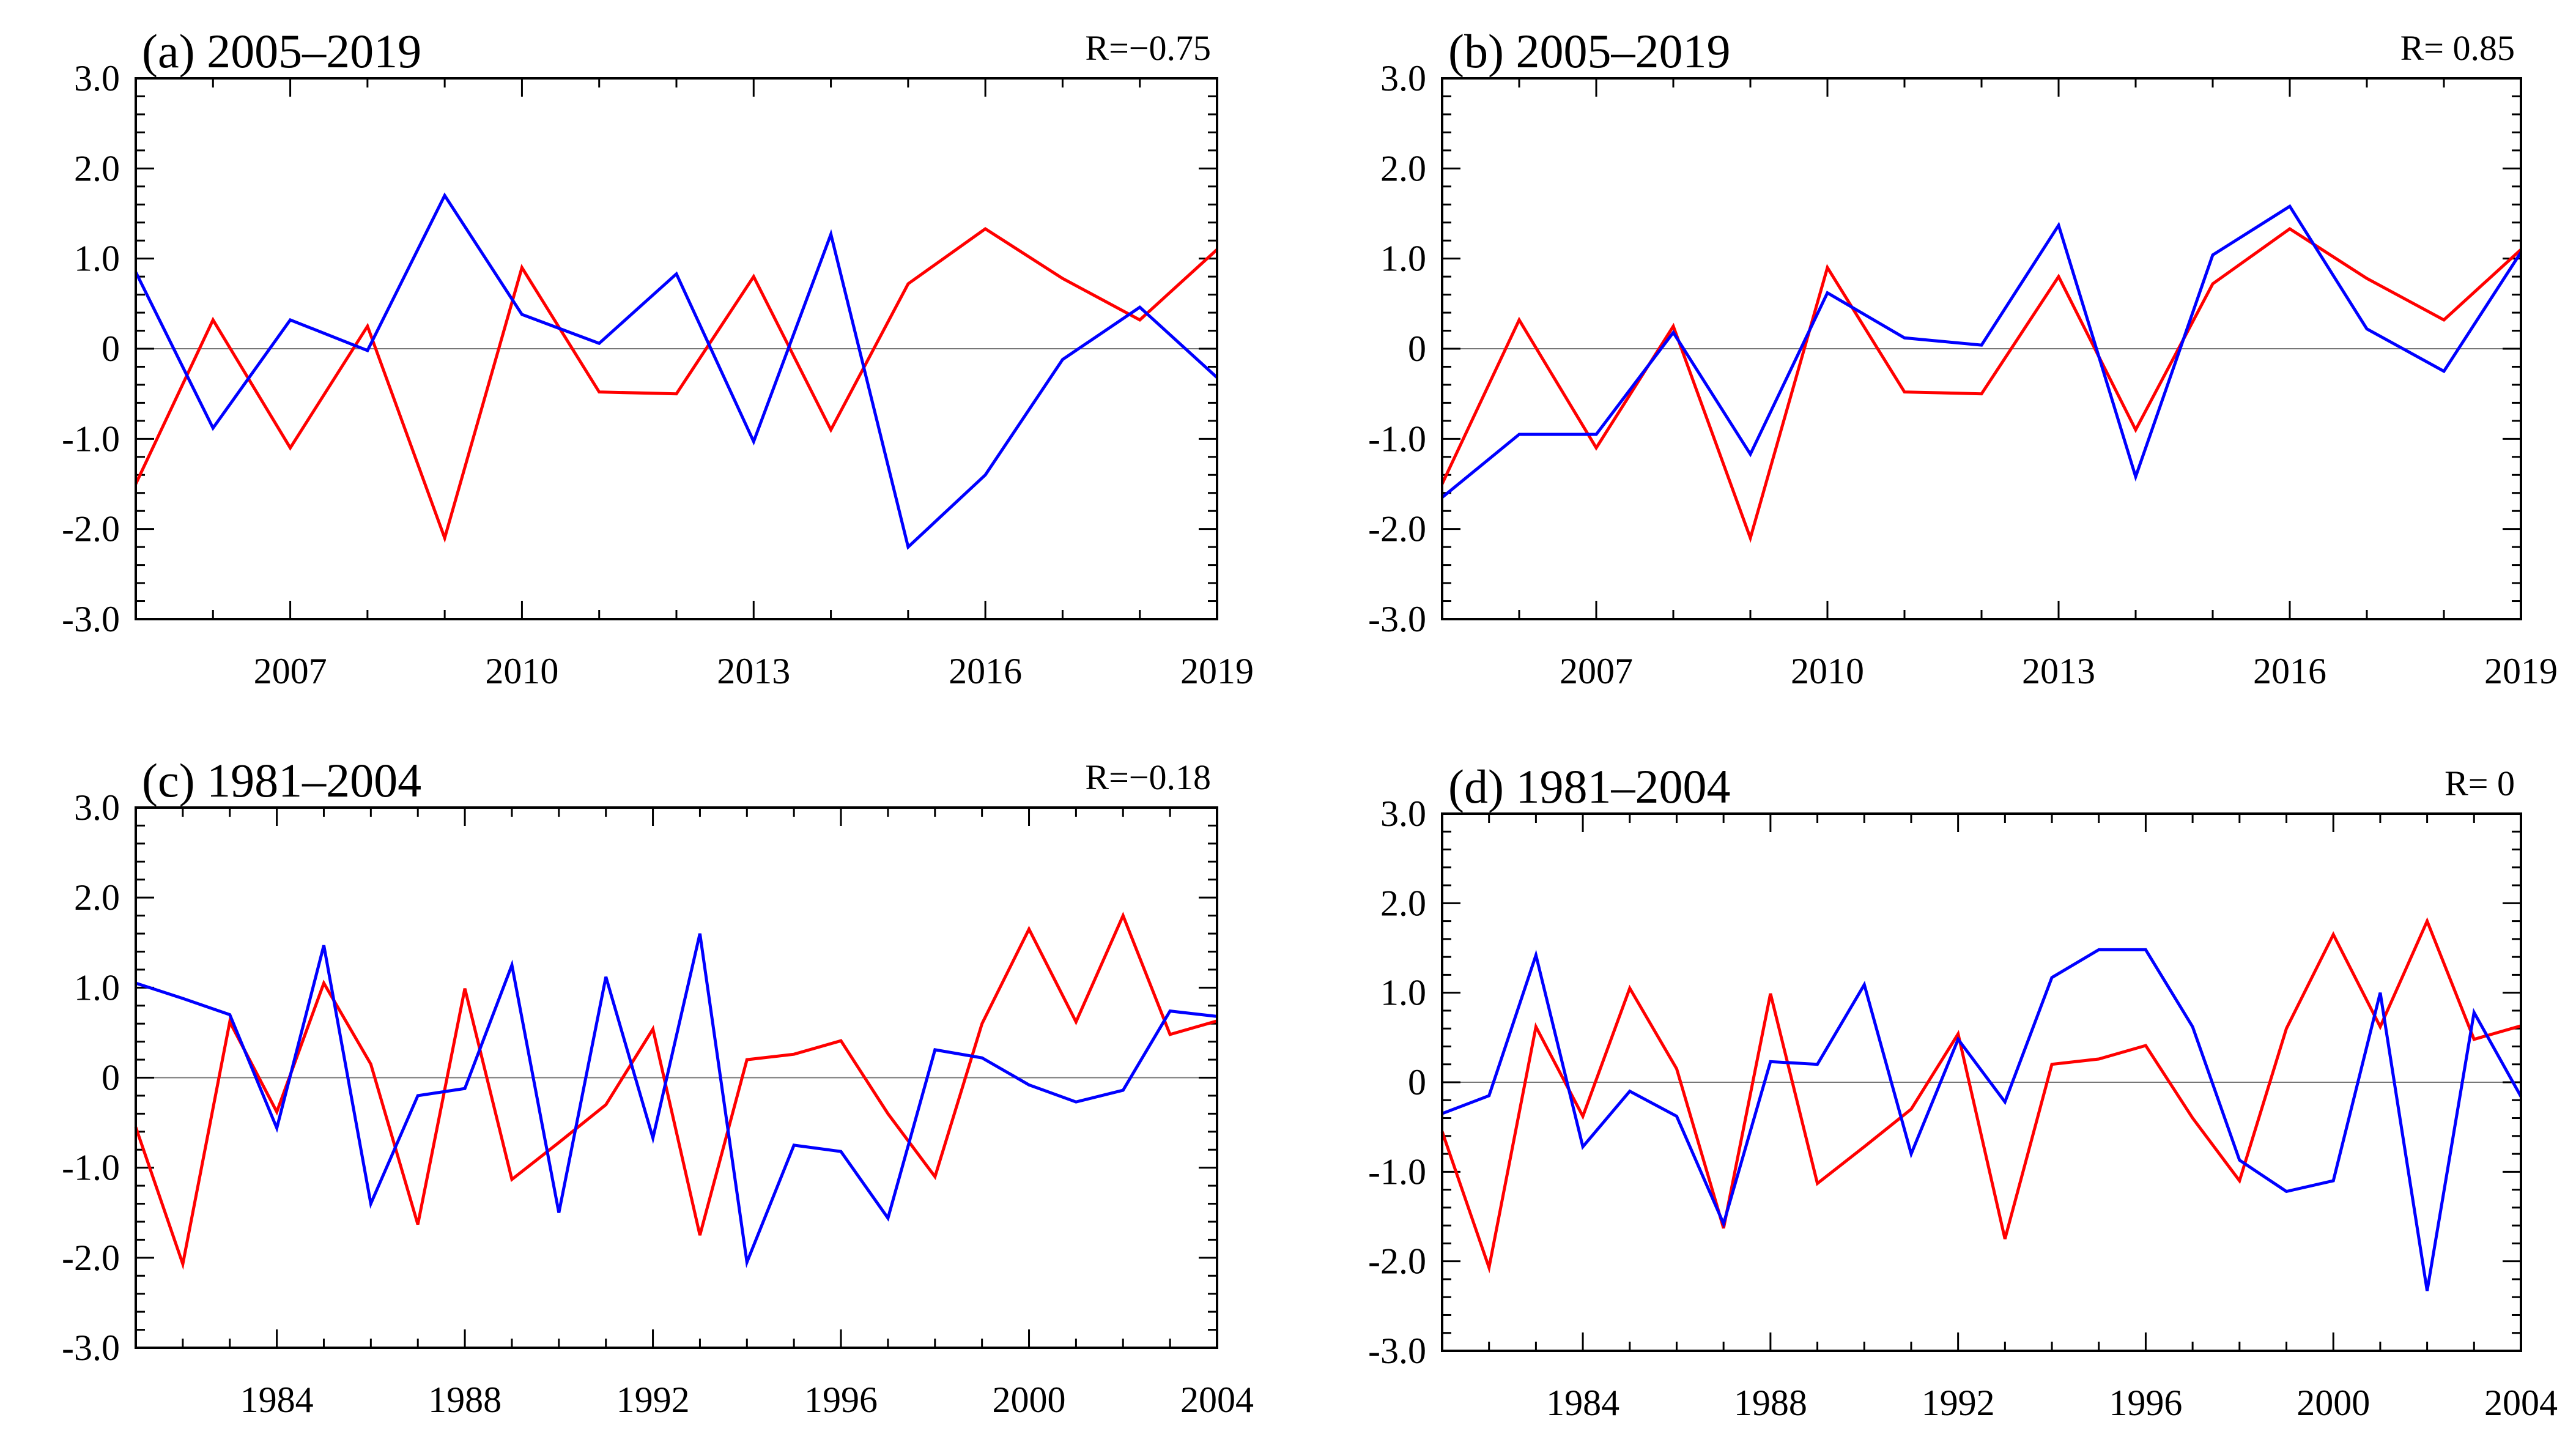 The image size is (2576, 1453). Describe the element at coordinates (281, 51) in the screenshot. I see `panel-a-title: (a) 2005–2019` at that location.